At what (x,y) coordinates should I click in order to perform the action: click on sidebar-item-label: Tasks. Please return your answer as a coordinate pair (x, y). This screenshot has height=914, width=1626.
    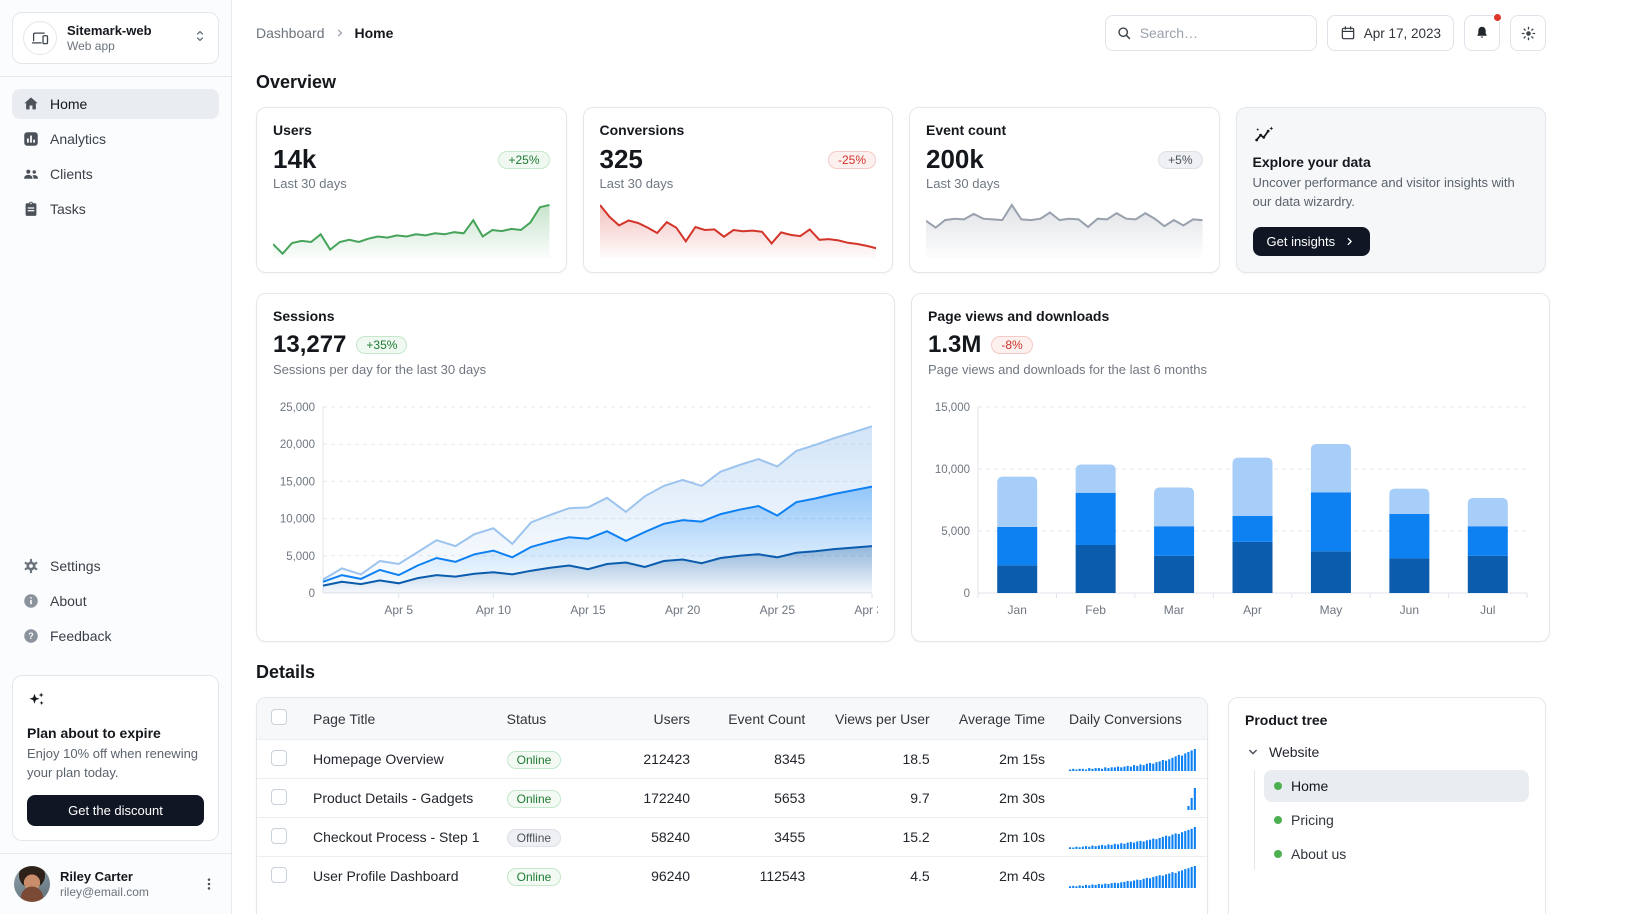
    Looking at the image, I should click on (68, 209).